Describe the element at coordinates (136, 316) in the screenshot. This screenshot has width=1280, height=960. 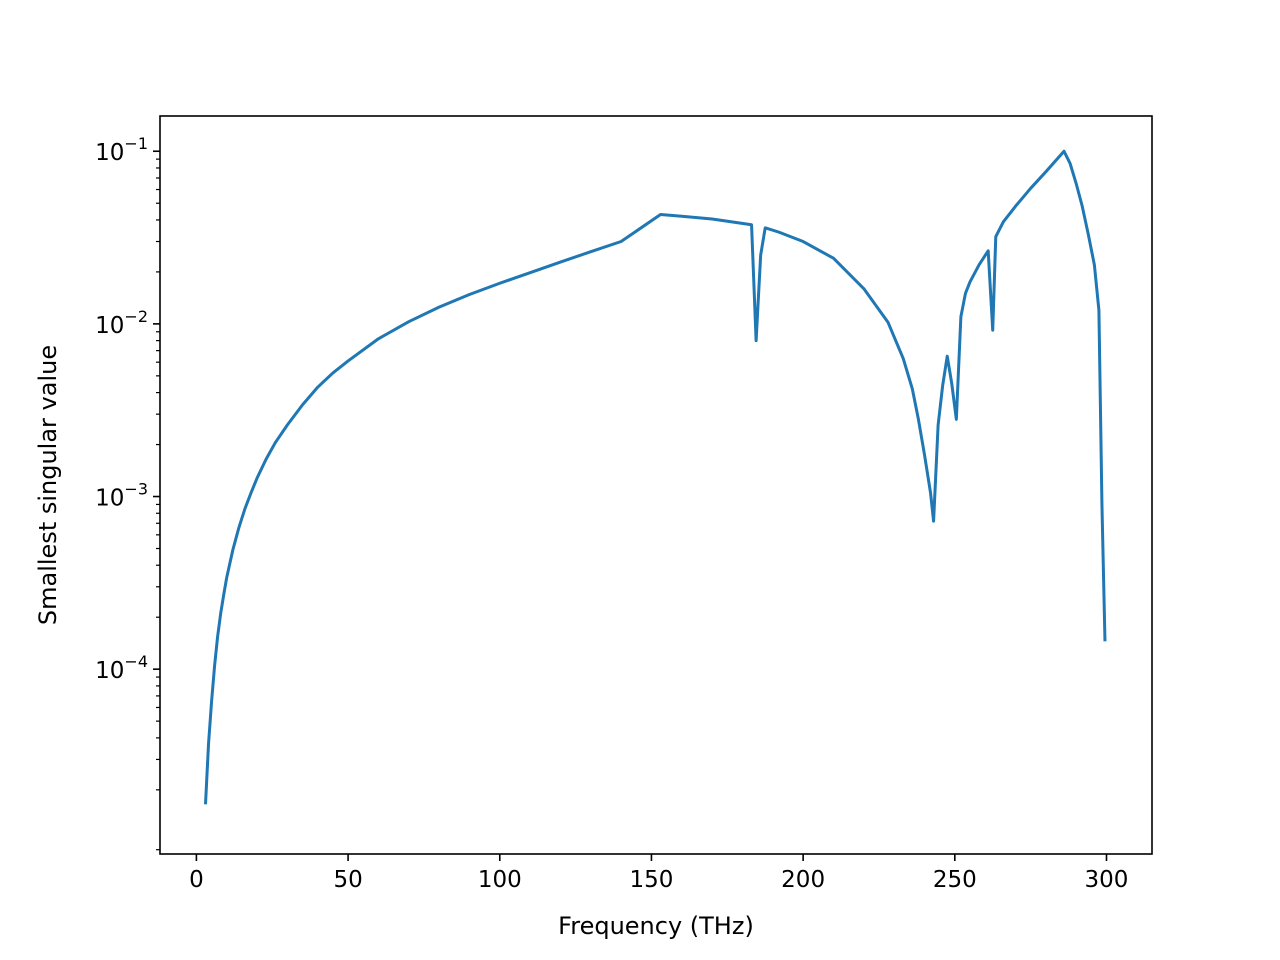
I see `y-tick-label-exponent: −2` at that location.